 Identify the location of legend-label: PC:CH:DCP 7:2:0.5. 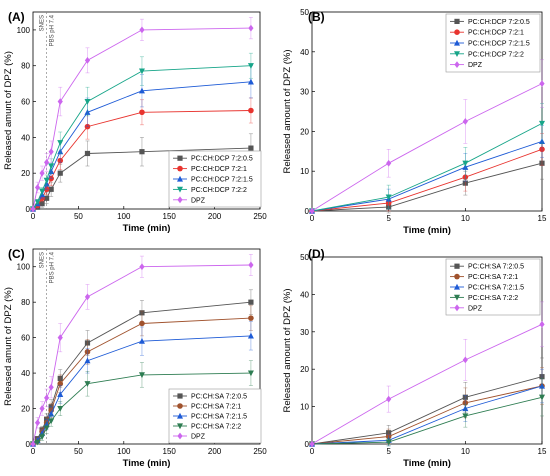
(222, 159).